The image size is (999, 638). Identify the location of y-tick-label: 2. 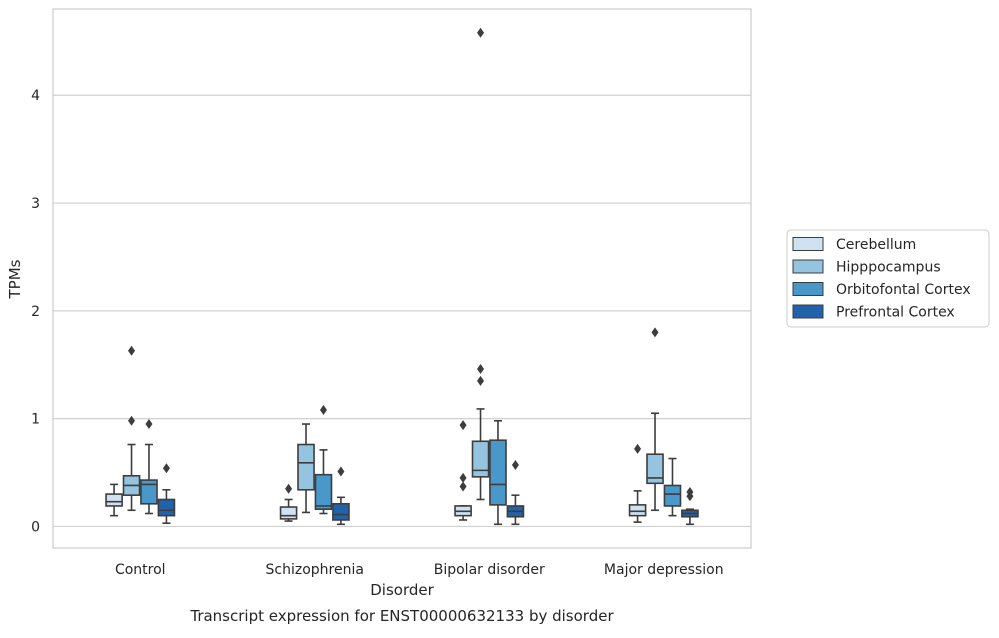
(35, 312).